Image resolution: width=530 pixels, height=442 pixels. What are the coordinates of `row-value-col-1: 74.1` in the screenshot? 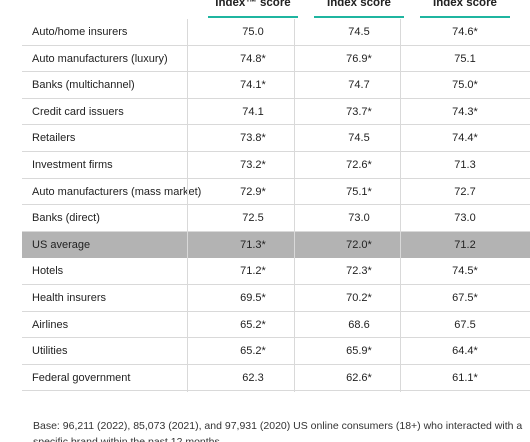 It's located at (253, 111).